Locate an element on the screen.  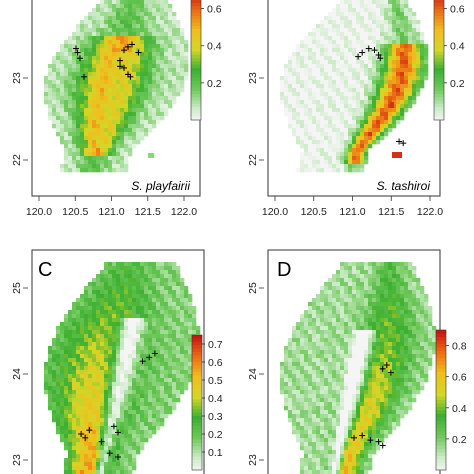
panel-c-colorbar: 0.7 0.6 0.5 0.4 0.3 0.2 0.1 is located at coordinates (207, 402).